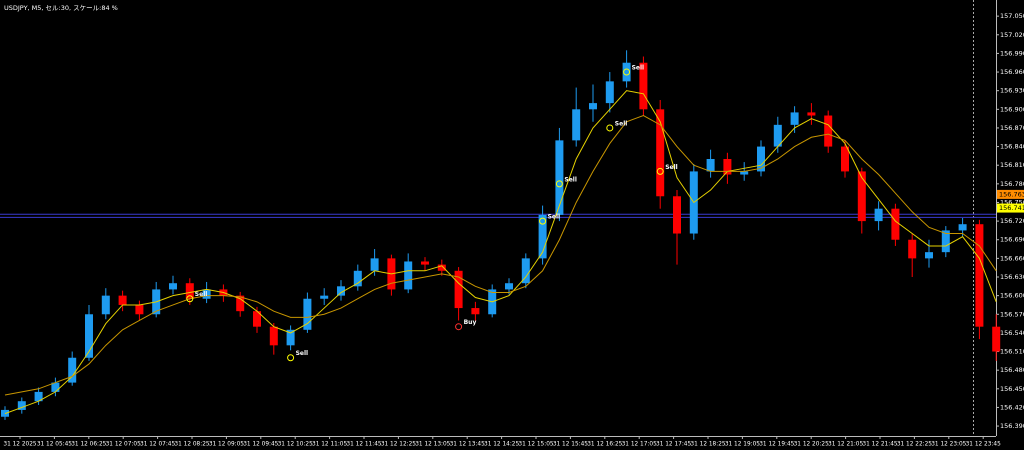 This screenshot has width=1024, height=450. I want to click on x-tick-label: 31 12 19:45, so click(776, 445).